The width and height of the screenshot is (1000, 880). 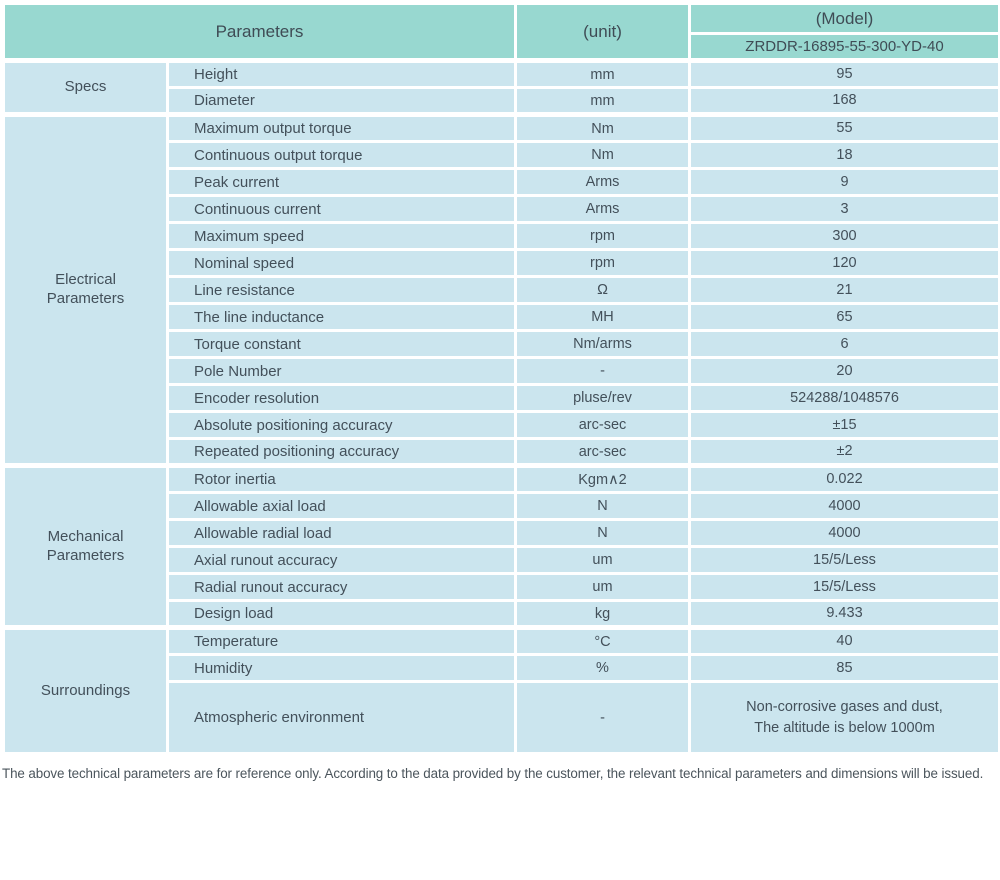 I want to click on table-row: Repeated positioning accuracy arc-sec ±2, so click(x=502, y=452).